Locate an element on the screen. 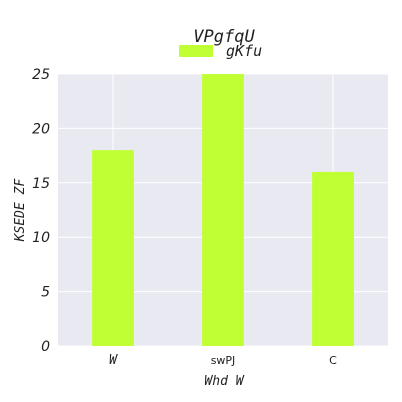 The height and width of the screenshot is (402, 402). chart-title: VPgfqU is located at coordinates (224, 37).